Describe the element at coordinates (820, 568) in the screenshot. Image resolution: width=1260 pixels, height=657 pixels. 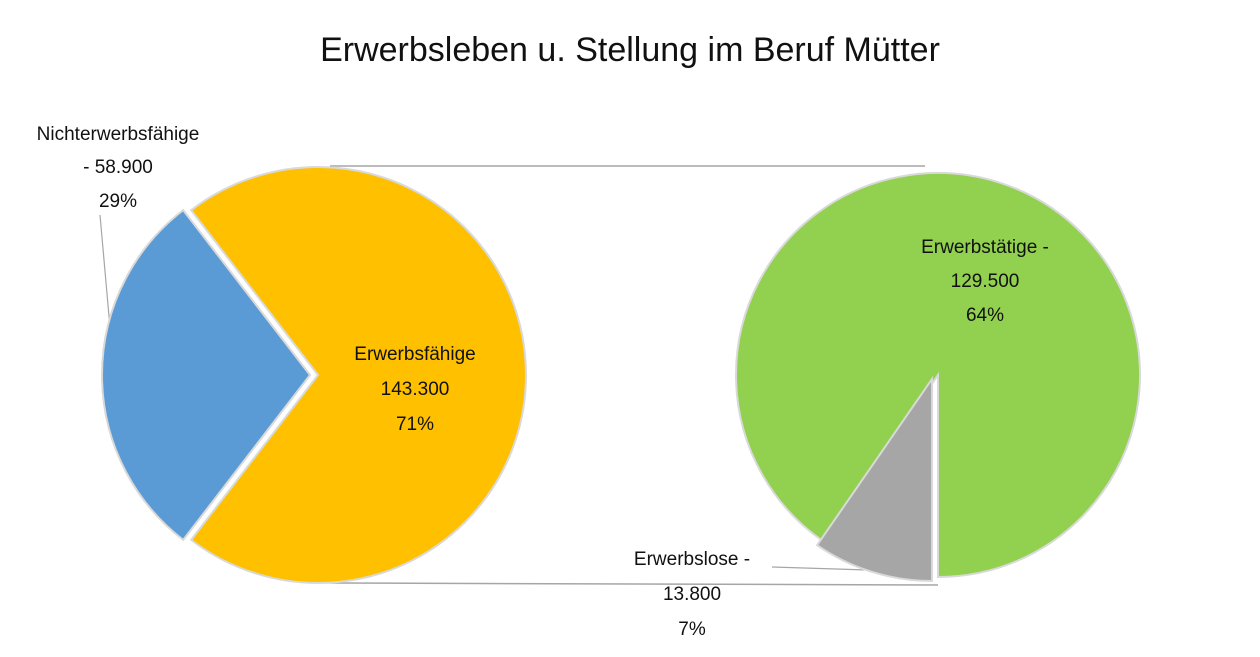
I see `leader-line` at that location.